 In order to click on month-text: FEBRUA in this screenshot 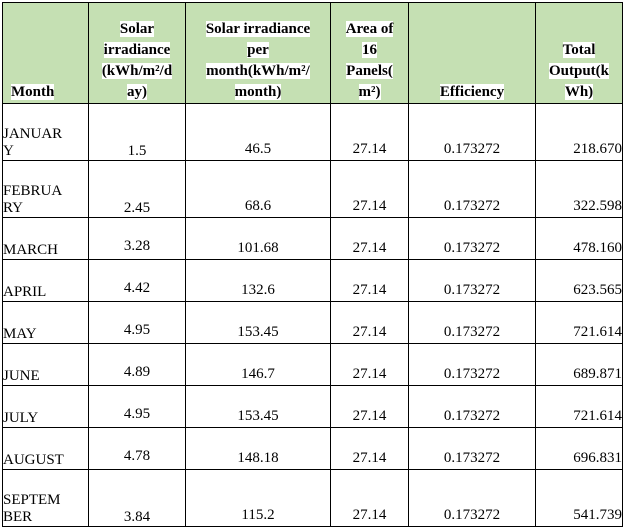, I will do `click(33, 191)`.